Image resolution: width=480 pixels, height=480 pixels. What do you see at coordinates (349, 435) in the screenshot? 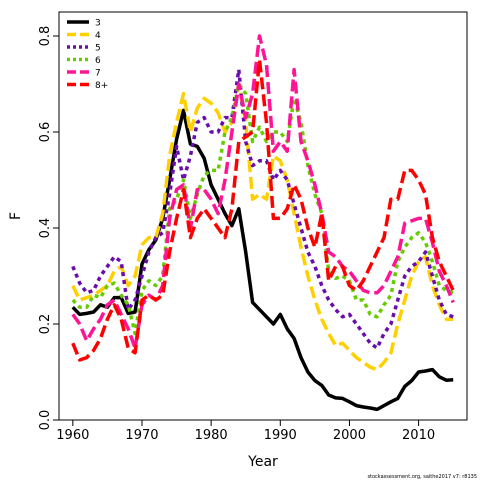
I see `x-tick-label: 2000` at bounding box center [349, 435].